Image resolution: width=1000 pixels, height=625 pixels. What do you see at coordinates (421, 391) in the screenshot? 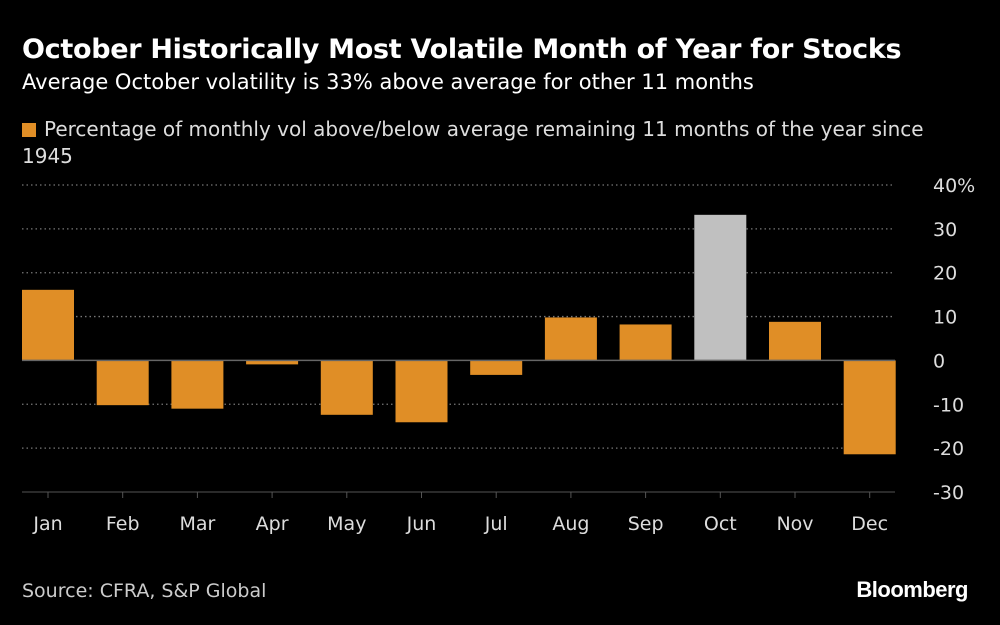
I see `bar-jun` at bounding box center [421, 391].